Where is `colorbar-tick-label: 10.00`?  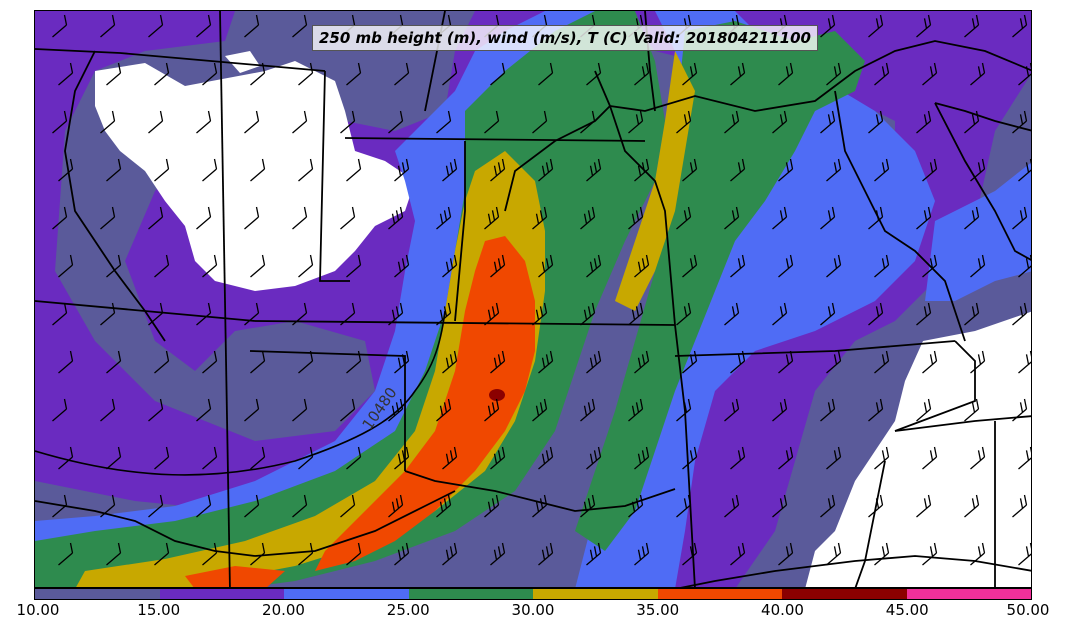 colorbar-tick-label: 10.00 is located at coordinates (38, 610).